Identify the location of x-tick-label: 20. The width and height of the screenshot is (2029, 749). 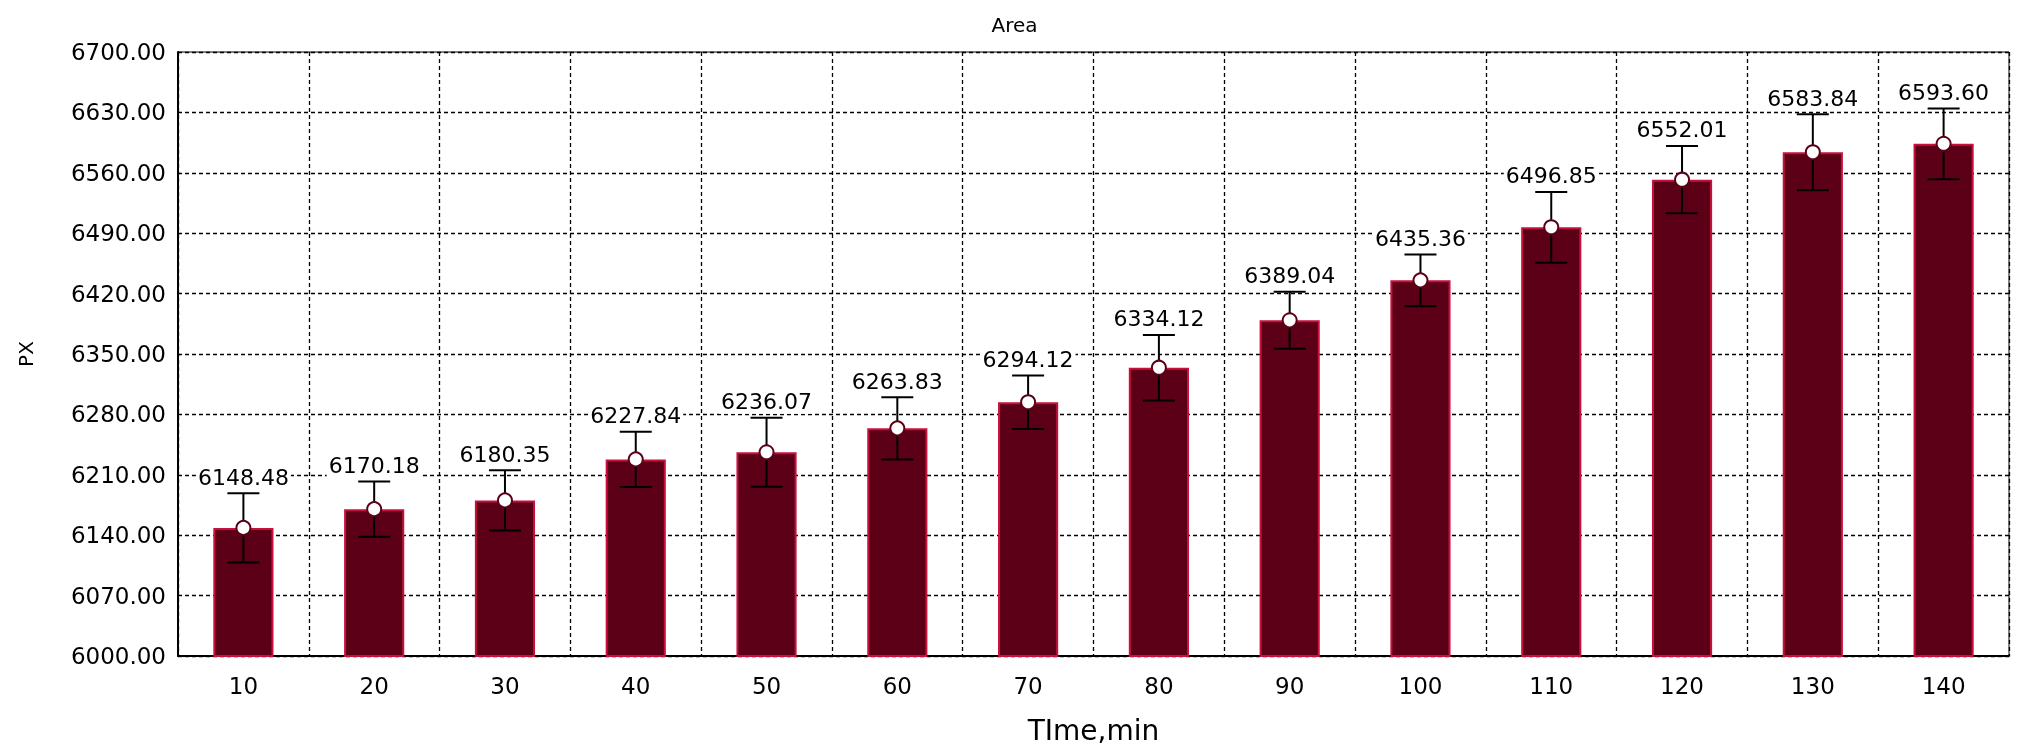
(374, 685).